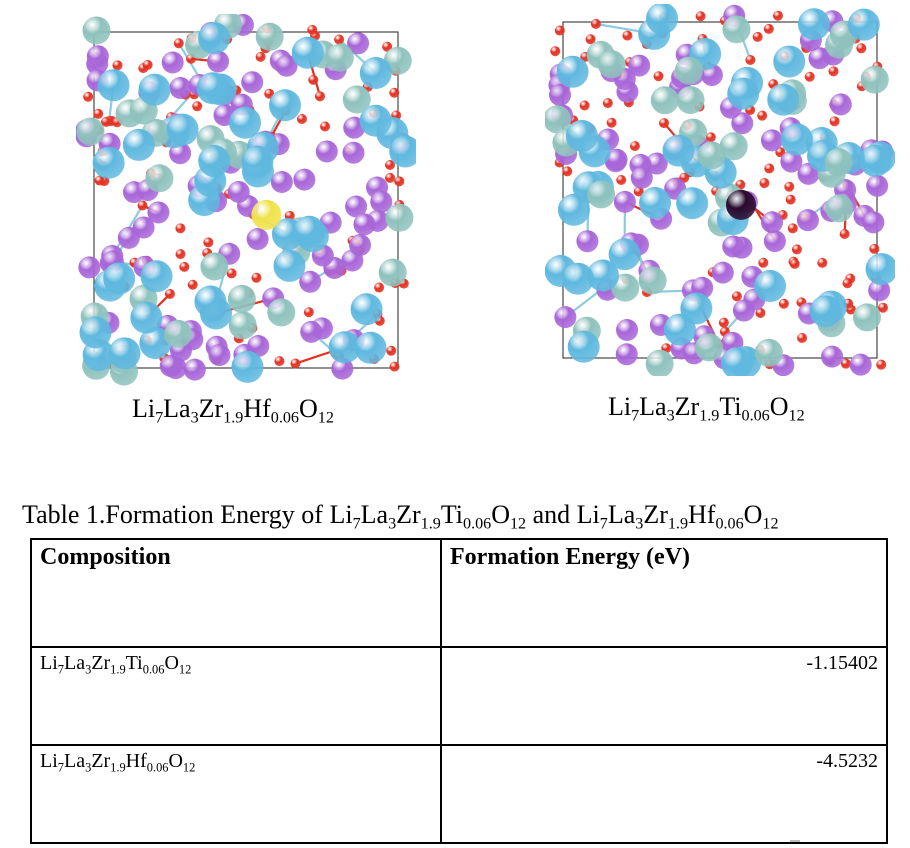 This screenshot has width=910, height=848. What do you see at coordinates (236, 794) in the screenshot?
I see `composition-cell: Li7La3Zr1.9Hf0.06O12` at bounding box center [236, 794].